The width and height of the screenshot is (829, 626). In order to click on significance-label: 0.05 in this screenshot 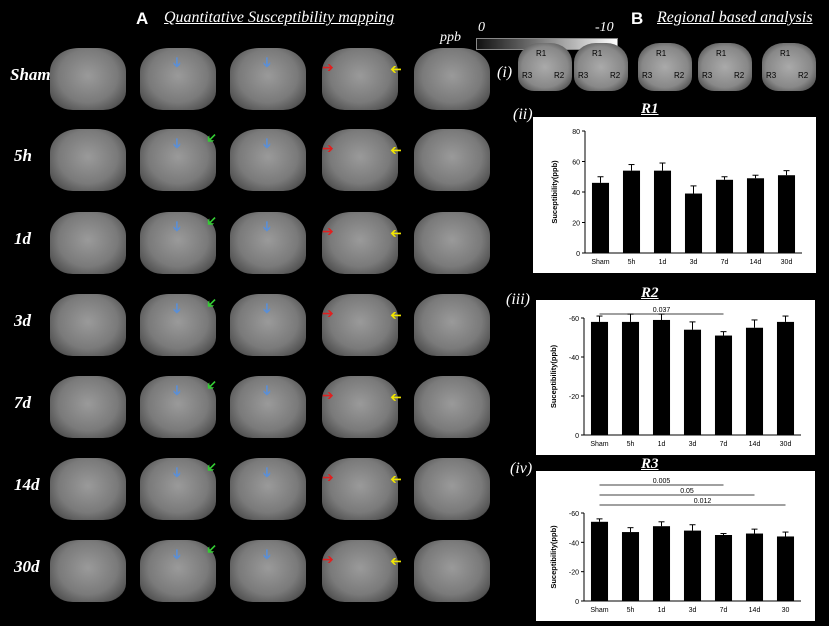, I will do `click(687, 491)`.